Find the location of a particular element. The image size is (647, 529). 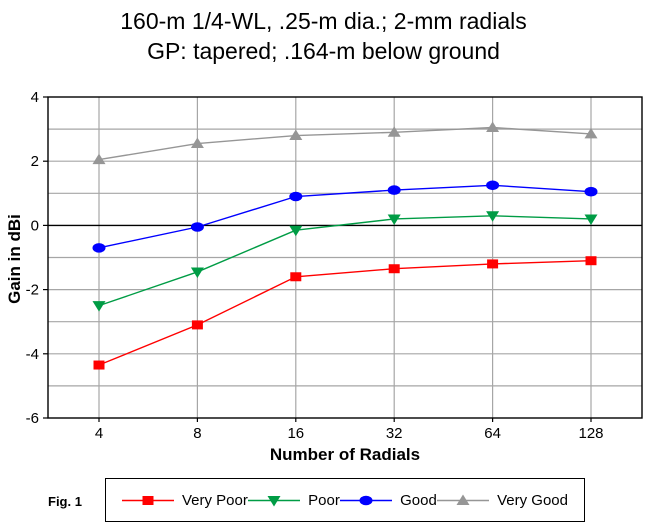

legend-marker-ellipse-icon is located at coordinates (366, 500).